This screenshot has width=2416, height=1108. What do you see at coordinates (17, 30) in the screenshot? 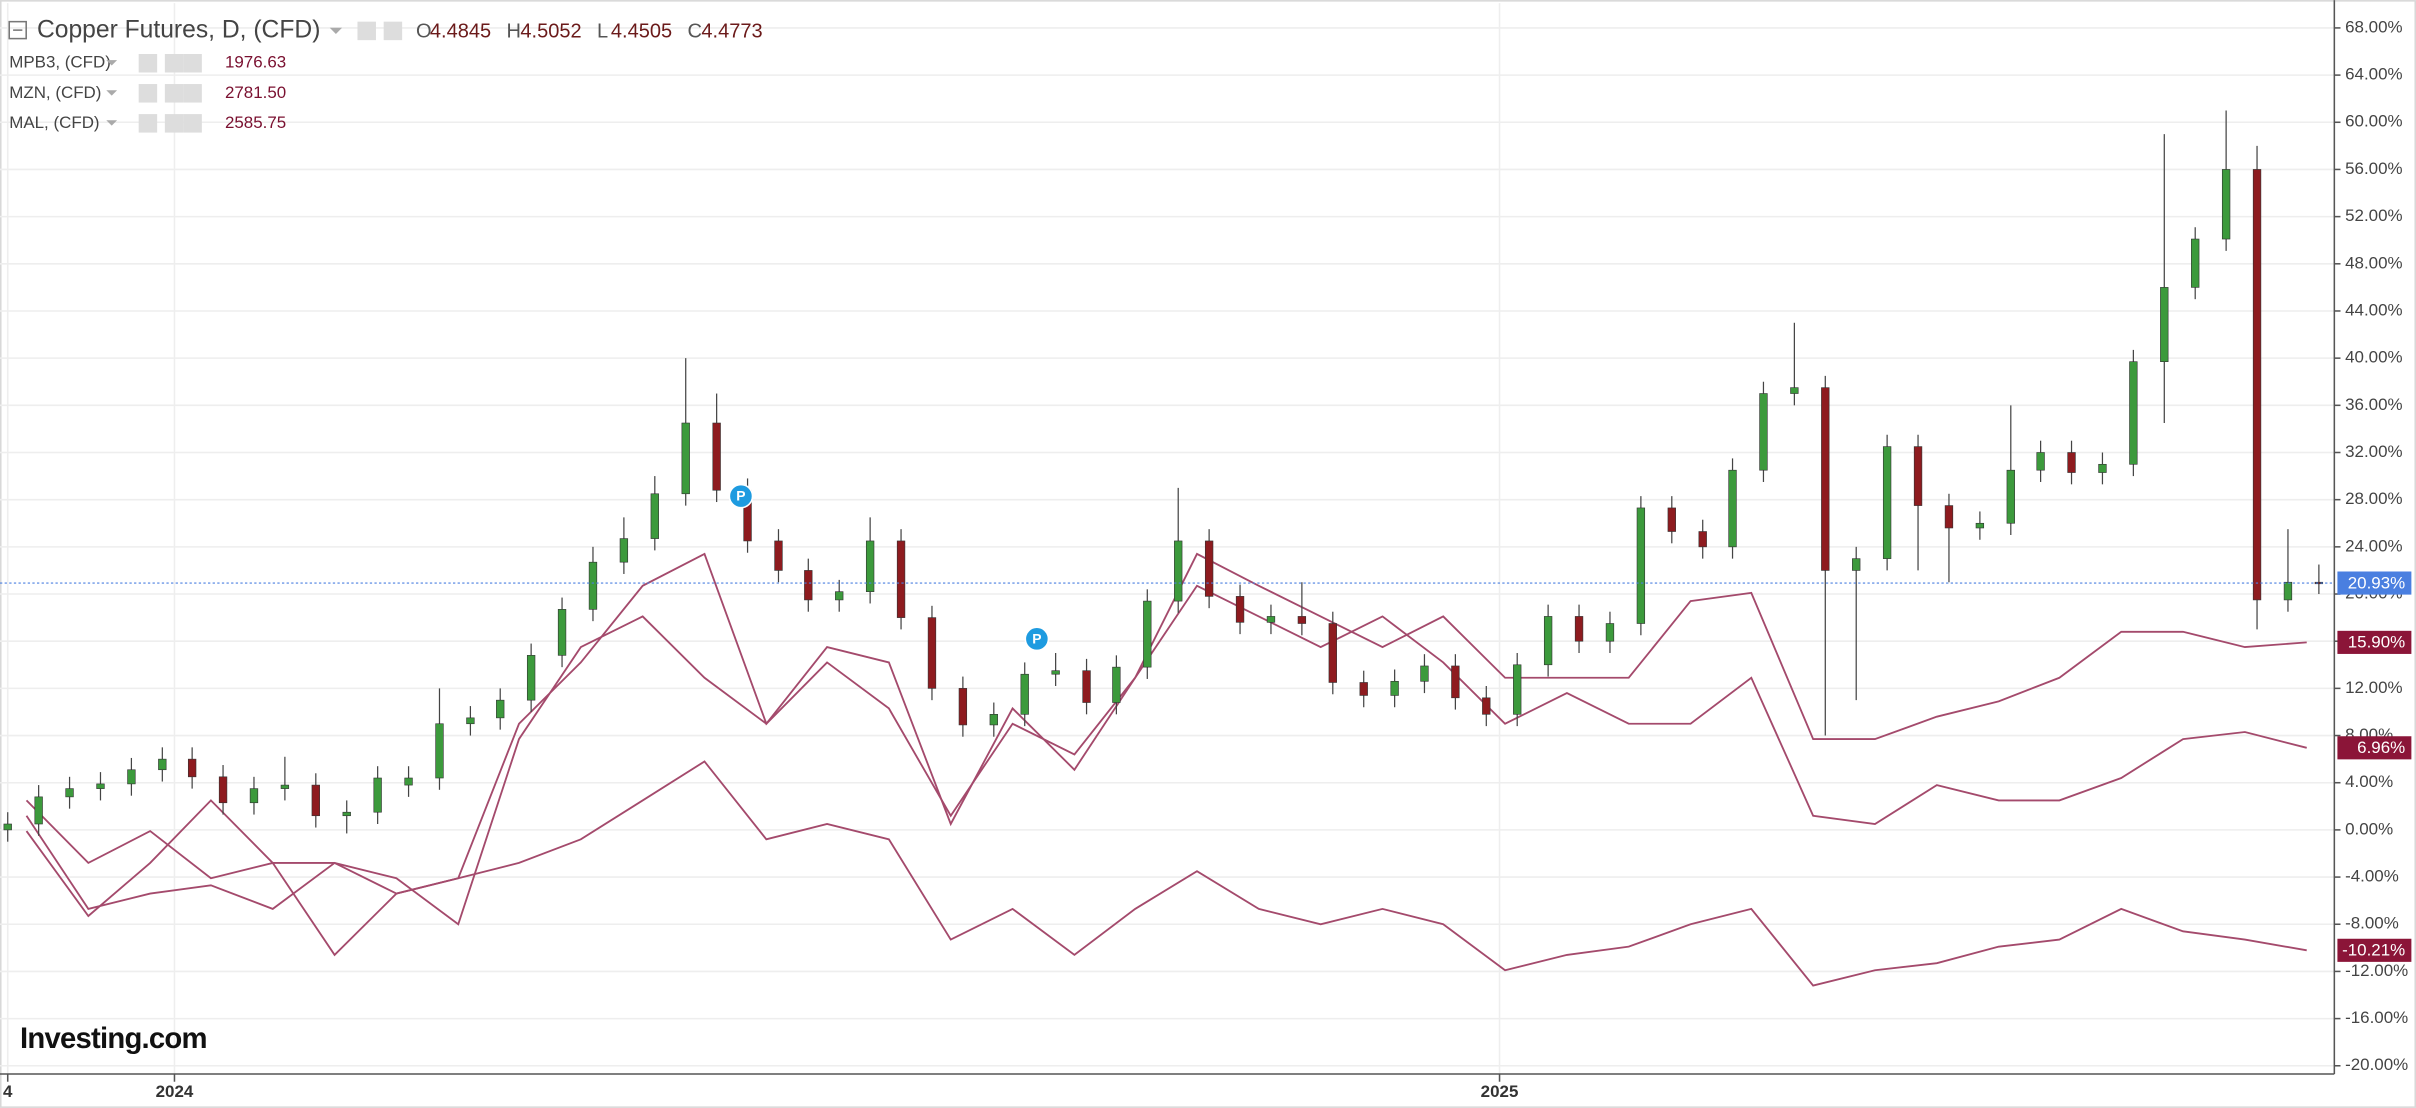
I see `collapse-icon` at bounding box center [17, 30].